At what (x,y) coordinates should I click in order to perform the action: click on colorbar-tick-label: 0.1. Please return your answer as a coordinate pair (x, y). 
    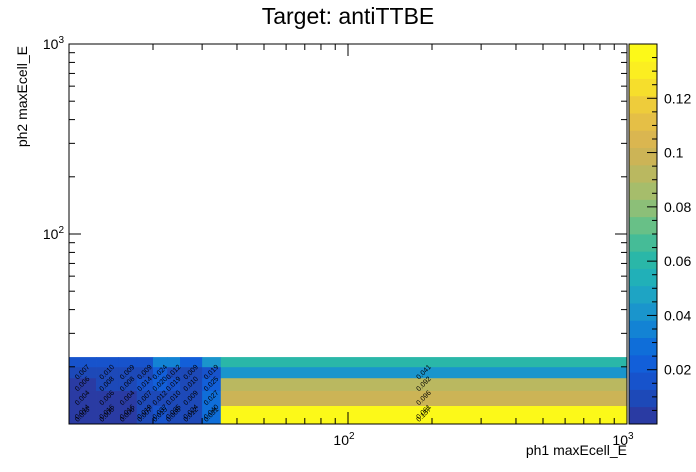
    Looking at the image, I should click on (674, 153).